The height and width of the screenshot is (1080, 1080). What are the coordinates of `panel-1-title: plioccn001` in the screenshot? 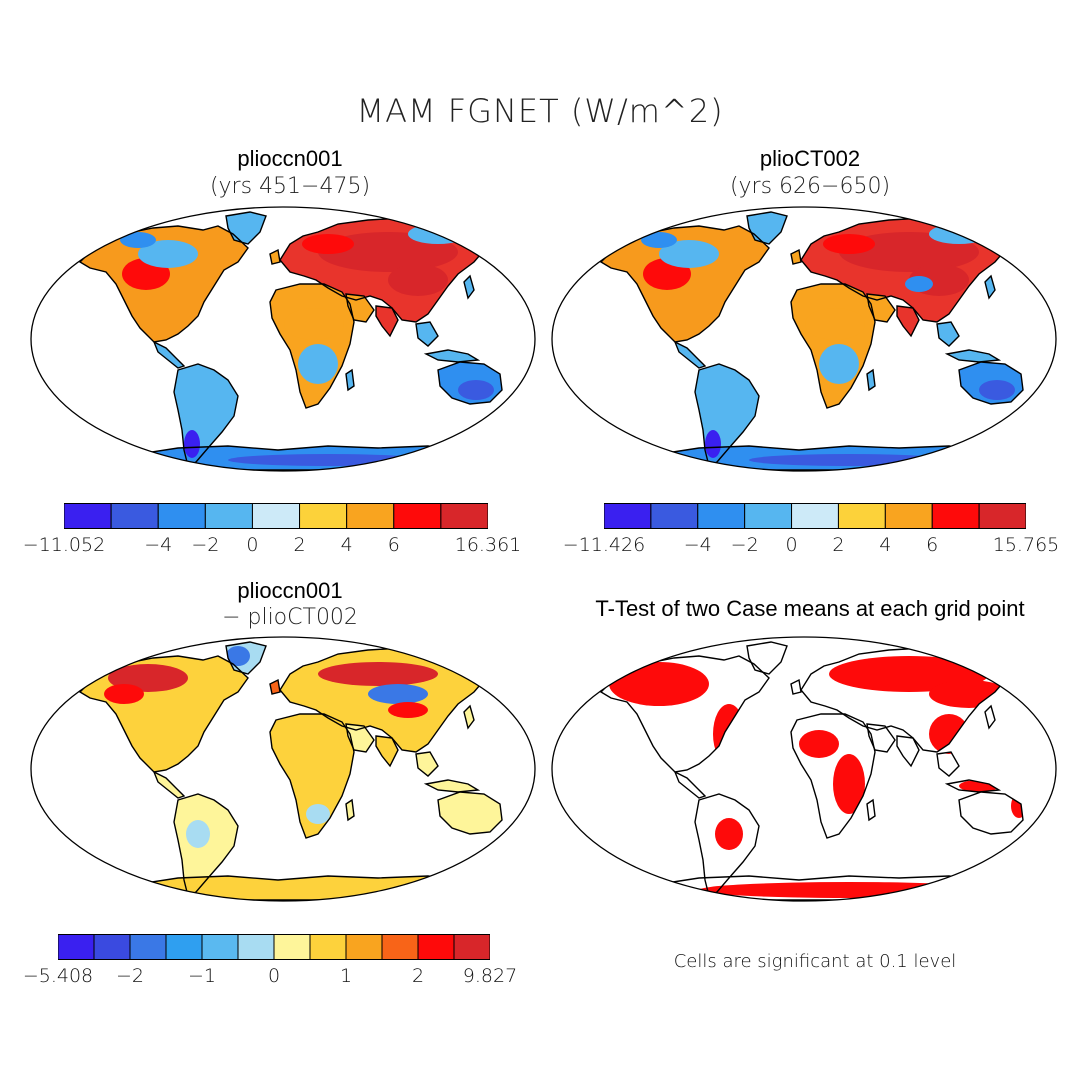 It's located at (290, 158).